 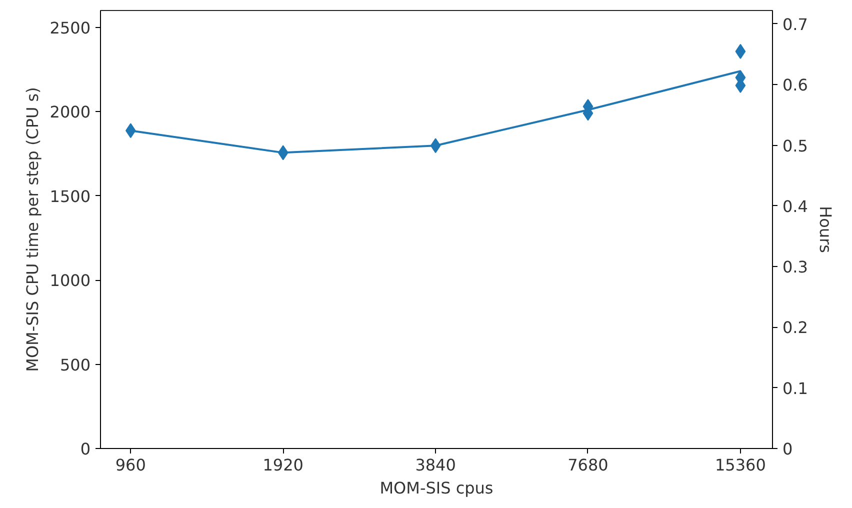 I want to click on y-tick-label: 1500, so click(x=70, y=196).